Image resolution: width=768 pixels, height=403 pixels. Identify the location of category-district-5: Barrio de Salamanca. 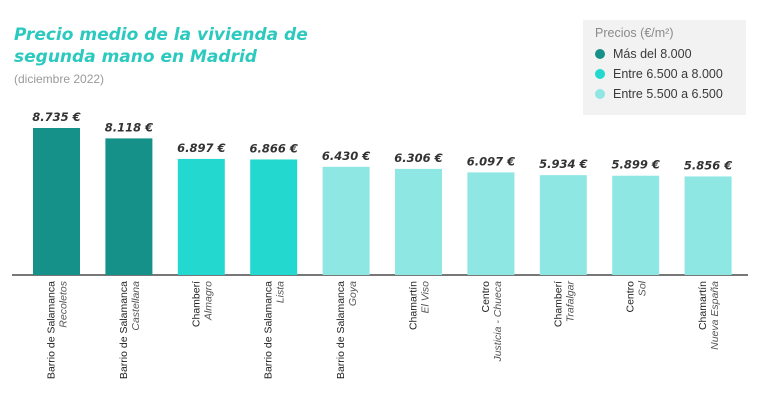
(341, 330).